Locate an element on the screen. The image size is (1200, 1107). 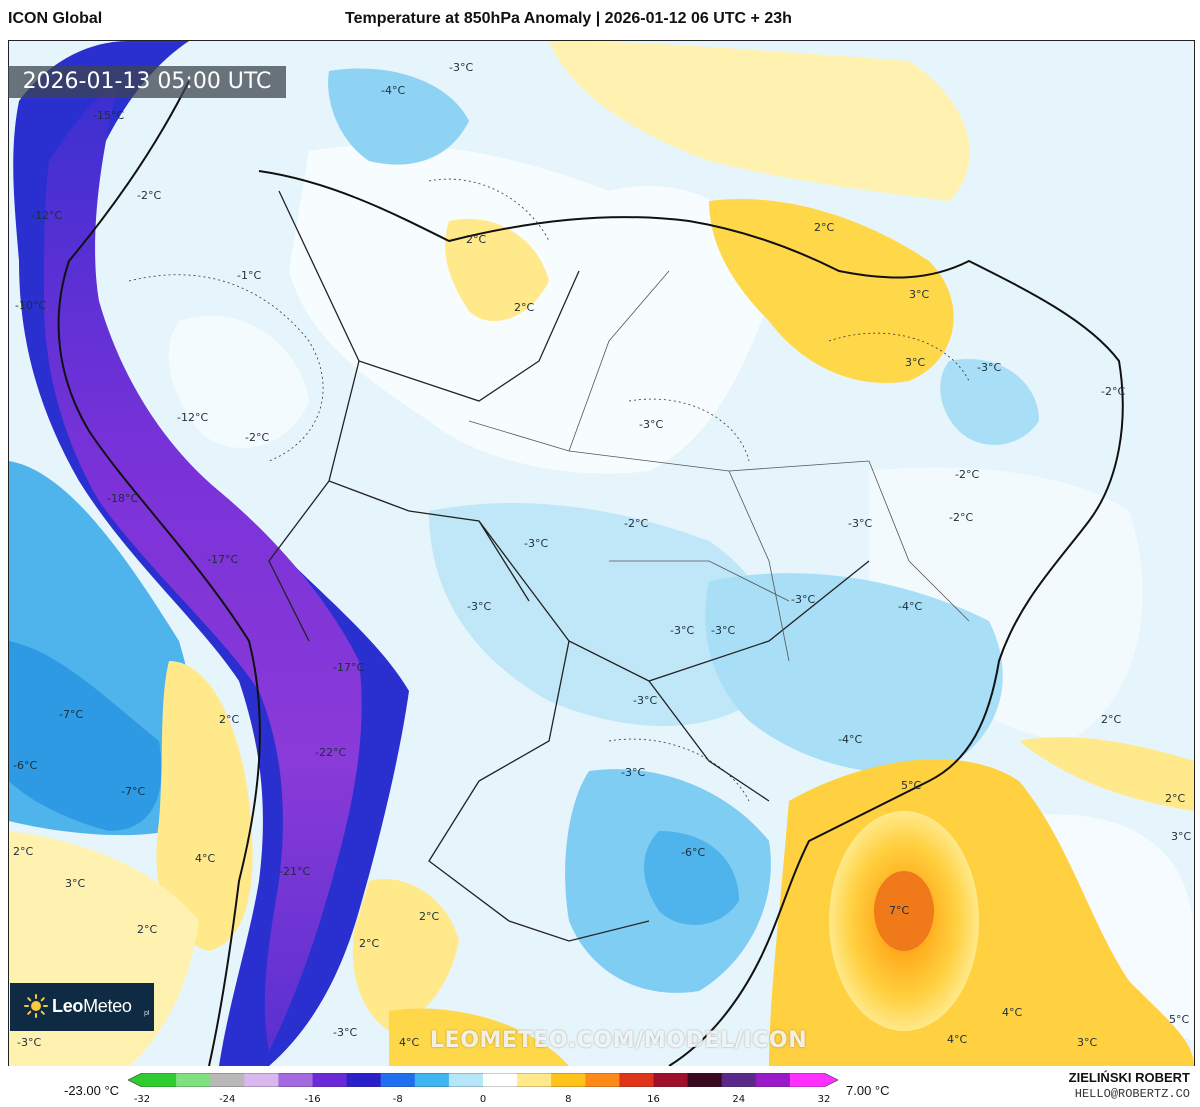
watermark: LEOMETEO.COM/MODEL/ICON is located at coordinates (619, 1040).